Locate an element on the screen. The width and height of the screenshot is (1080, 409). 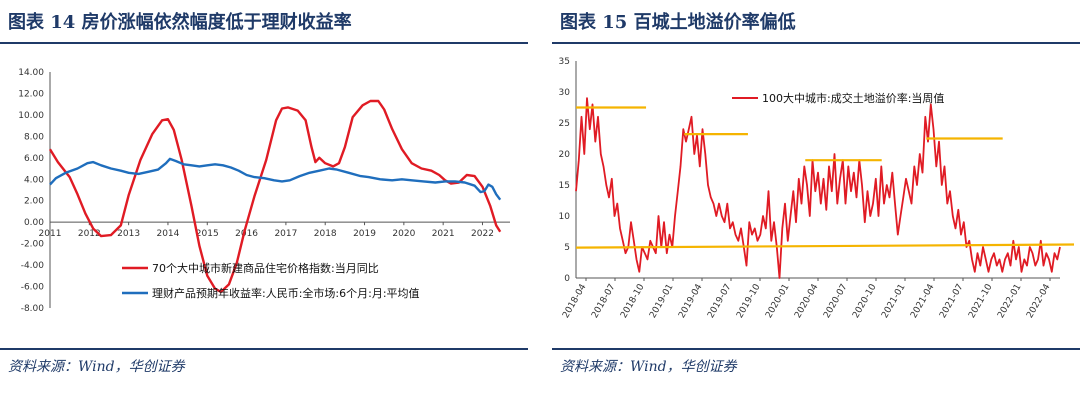
legend-label: 100大中城市:成交土地溢价率:当周值 is located at coordinates (853, 98).